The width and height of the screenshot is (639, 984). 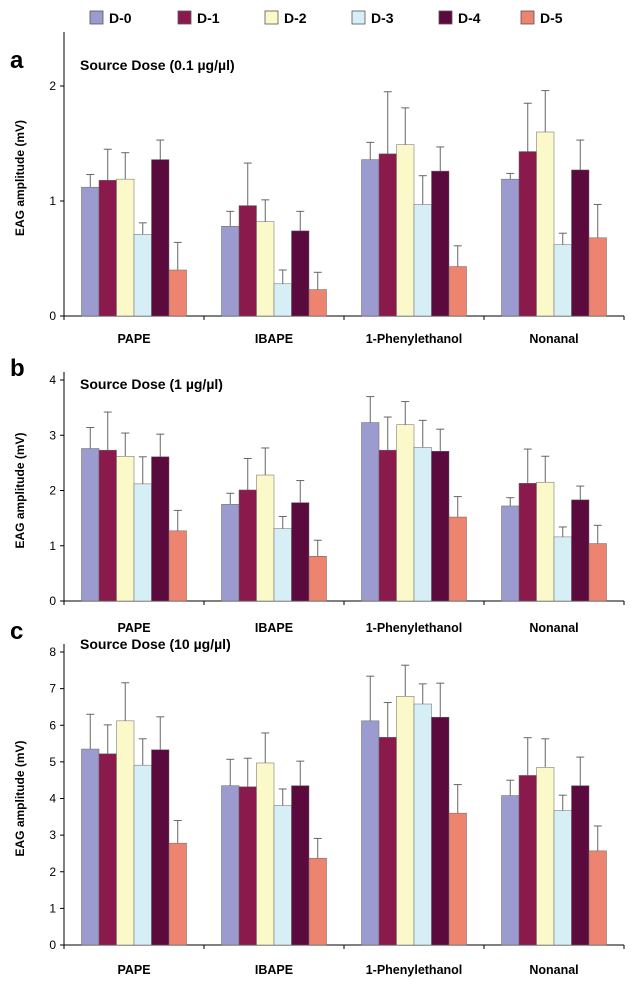 What do you see at coordinates (52, 546) in the screenshot?
I see `y-tick-label: 1` at bounding box center [52, 546].